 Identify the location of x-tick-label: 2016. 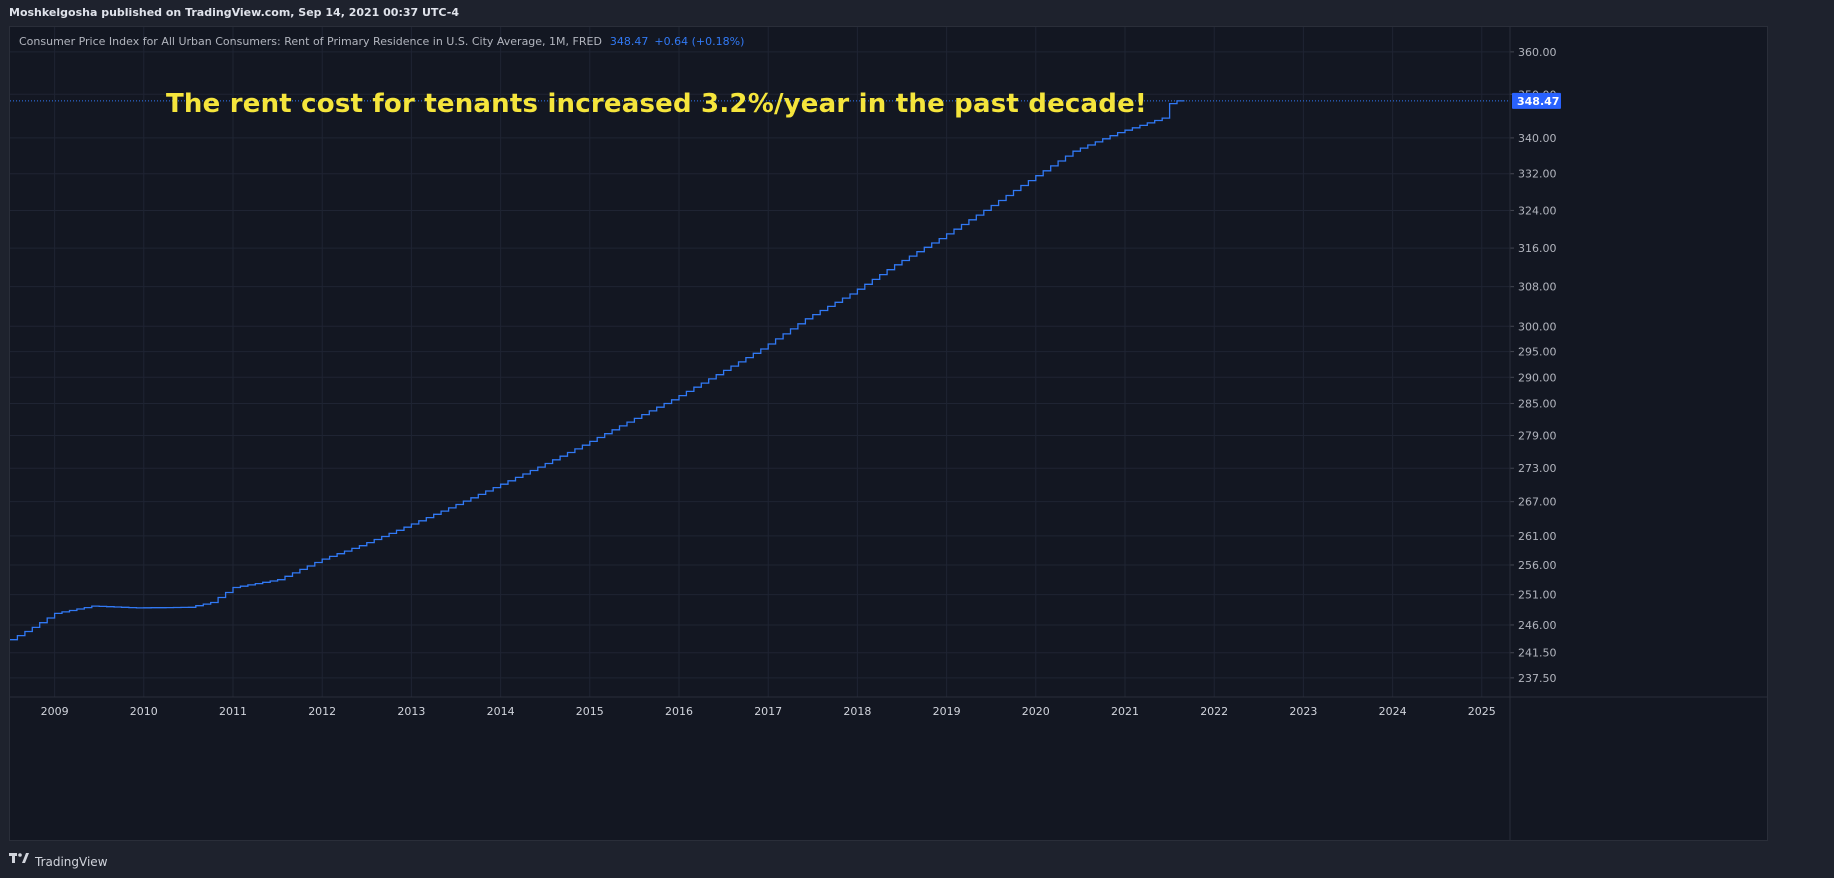
(679, 711).